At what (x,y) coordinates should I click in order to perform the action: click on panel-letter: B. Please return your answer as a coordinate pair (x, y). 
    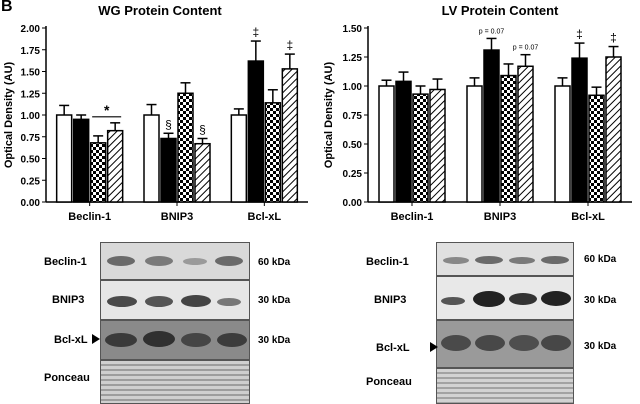
    Looking at the image, I should click on (7, 7).